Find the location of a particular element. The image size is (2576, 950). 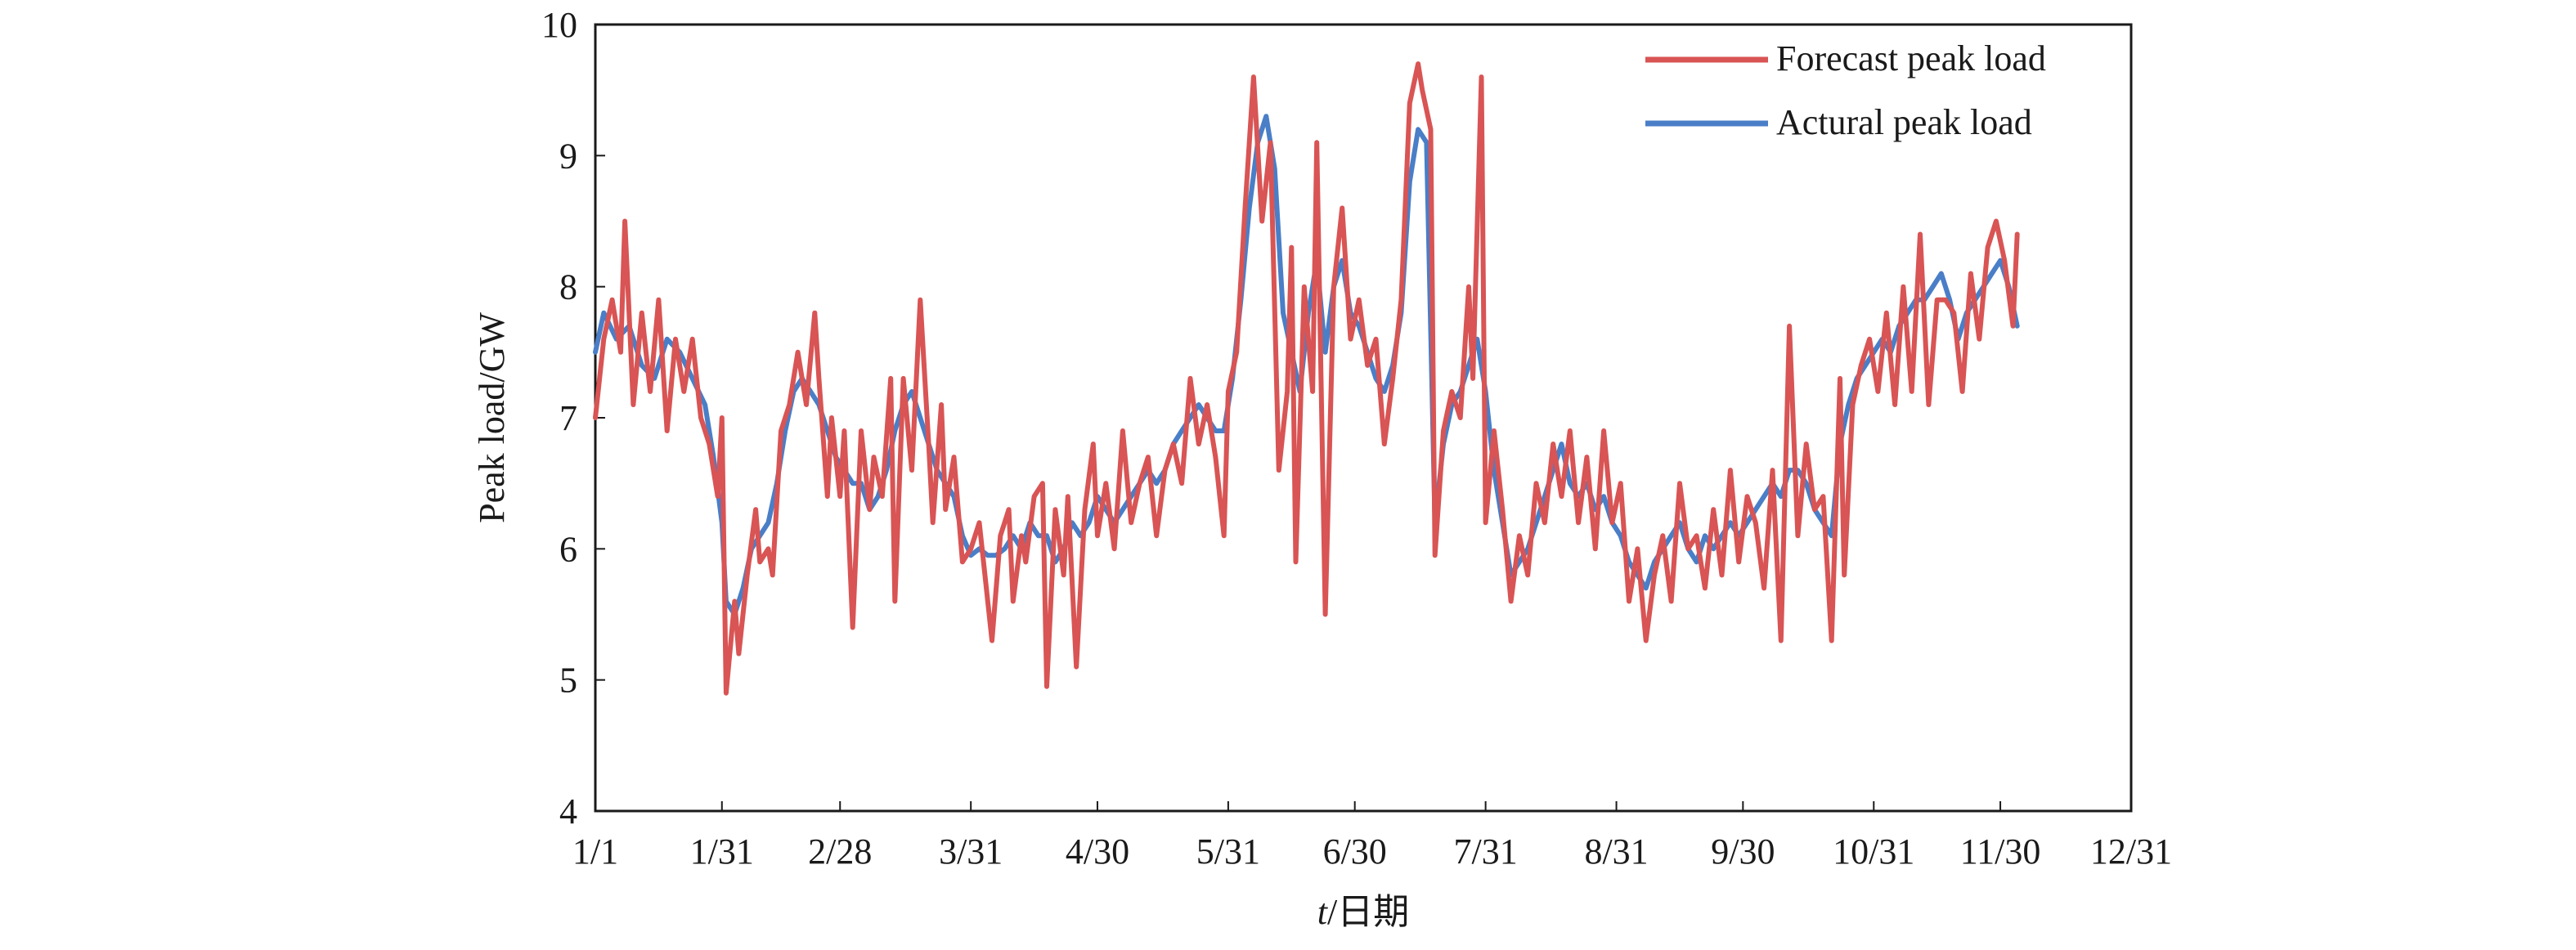

x-tick-label: 1/1 is located at coordinates (595, 851).